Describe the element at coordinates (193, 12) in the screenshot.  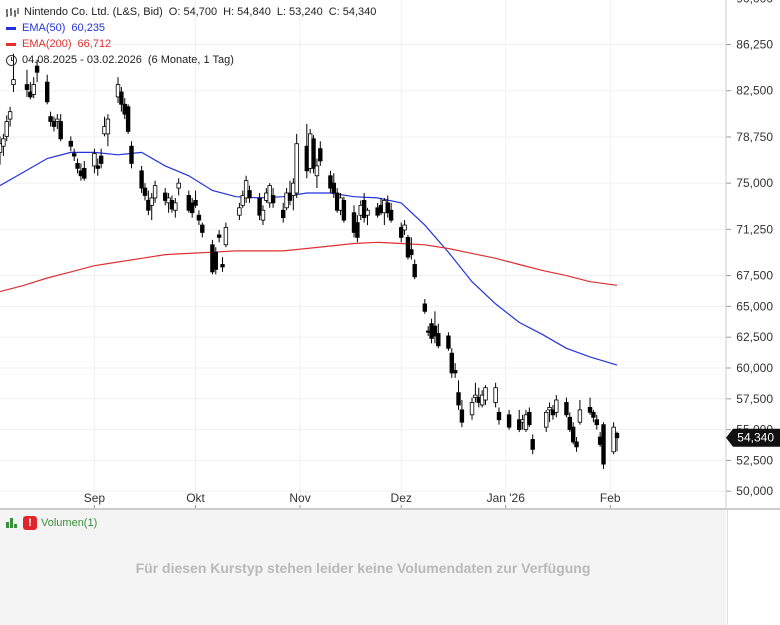
I see `legend-open: O: 54,700` at that location.